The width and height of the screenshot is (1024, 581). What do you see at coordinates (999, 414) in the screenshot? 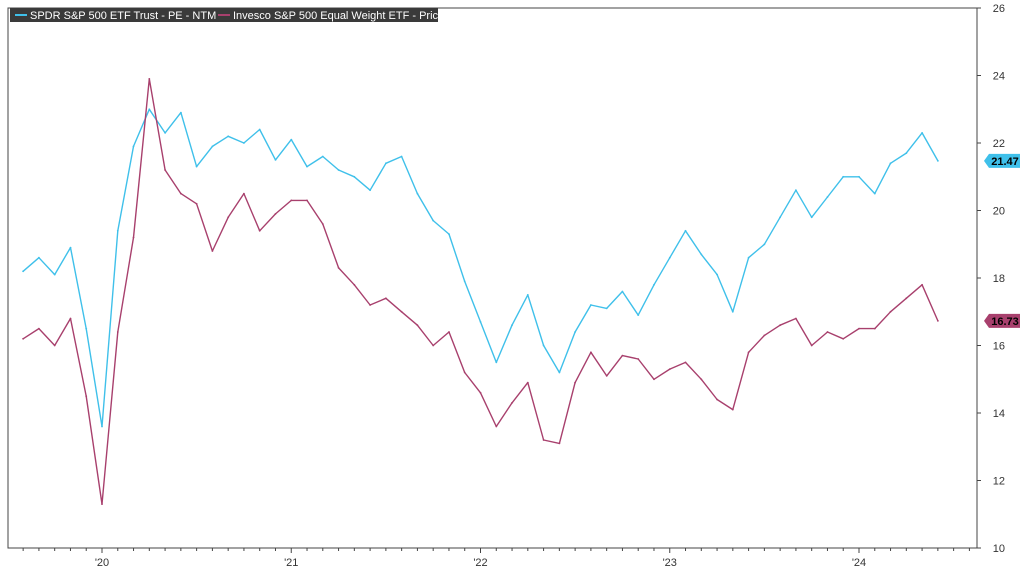
I see `y-tick-label: 14` at bounding box center [999, 414].